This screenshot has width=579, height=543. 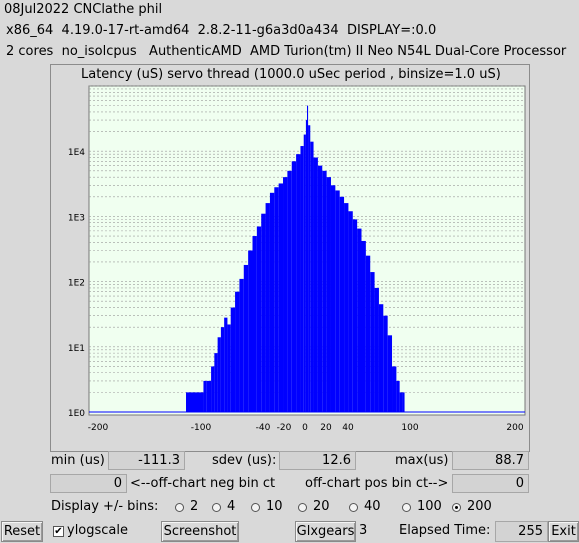 What do you see at coordinates (321, 506) in the screenshot?
I see `bins-option-label-20: 20` at bounding box center [321, 506].